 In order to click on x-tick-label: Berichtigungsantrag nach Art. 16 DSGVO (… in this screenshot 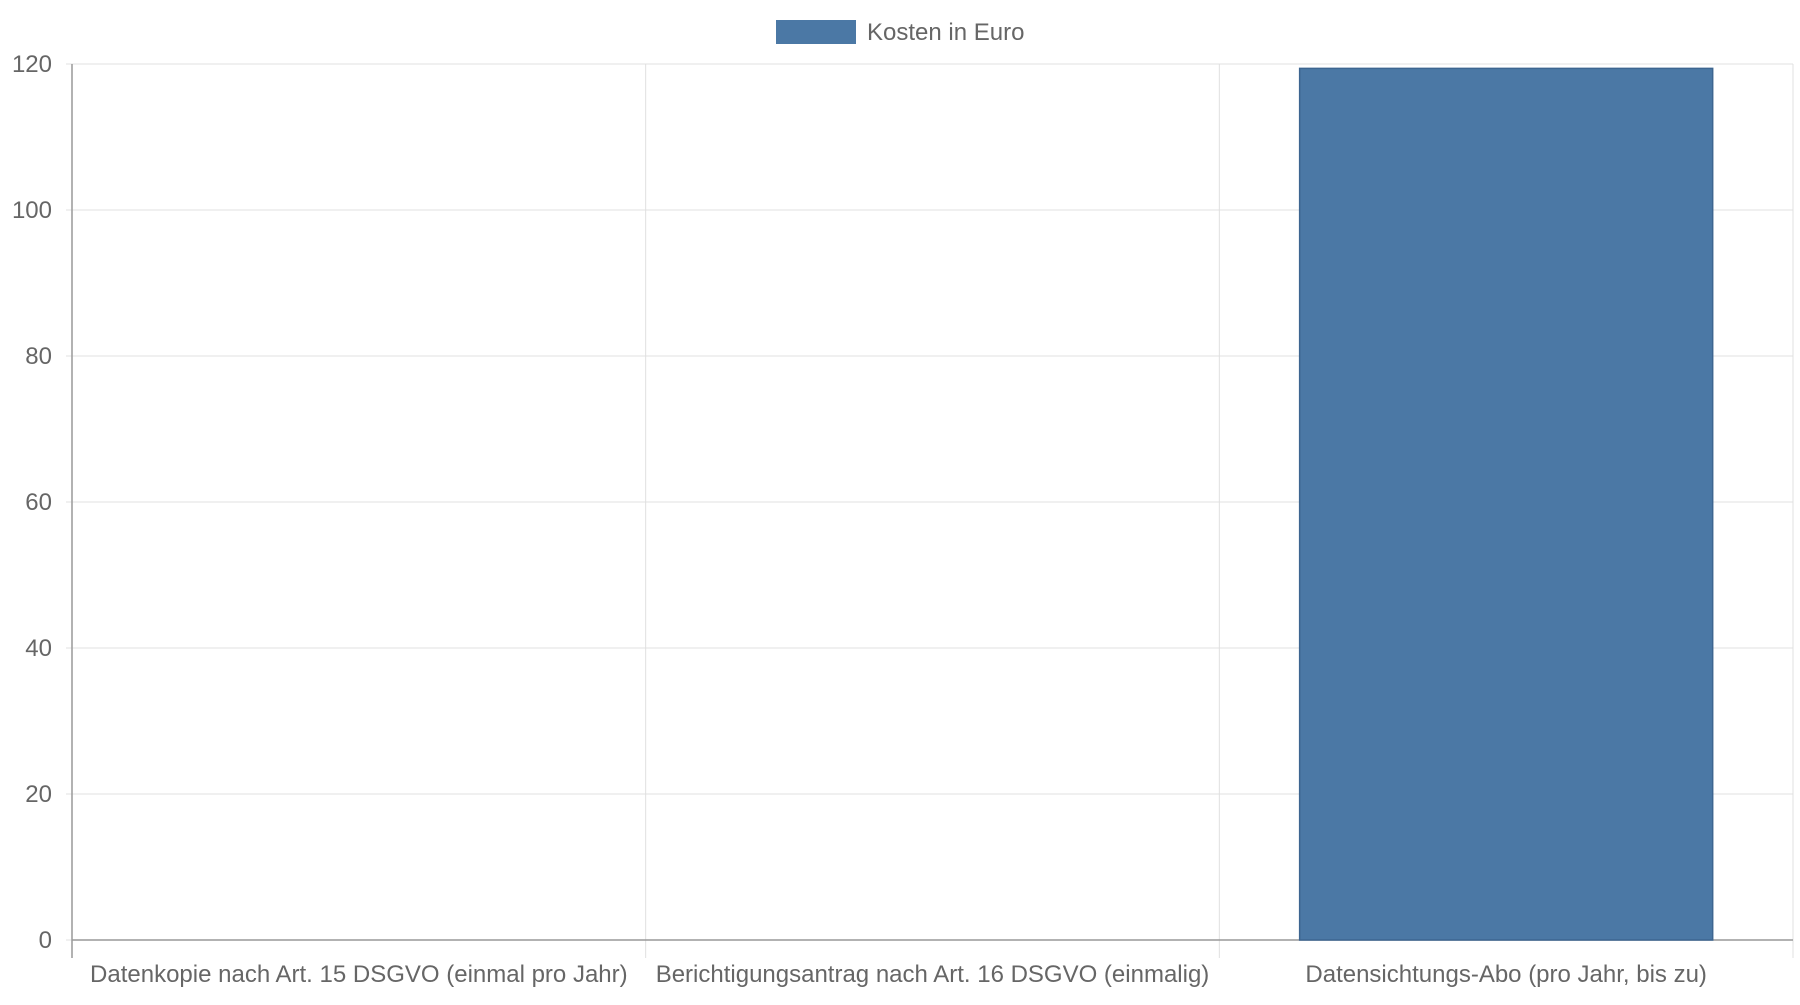, I will do `click(933, 974)`.